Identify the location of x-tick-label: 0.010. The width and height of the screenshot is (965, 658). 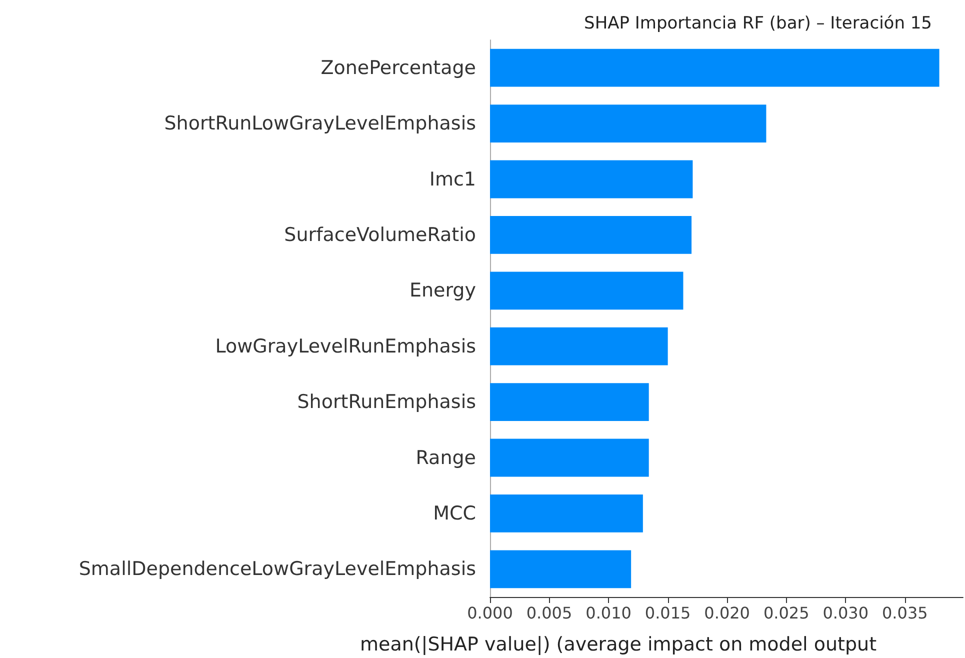
(609, 613).